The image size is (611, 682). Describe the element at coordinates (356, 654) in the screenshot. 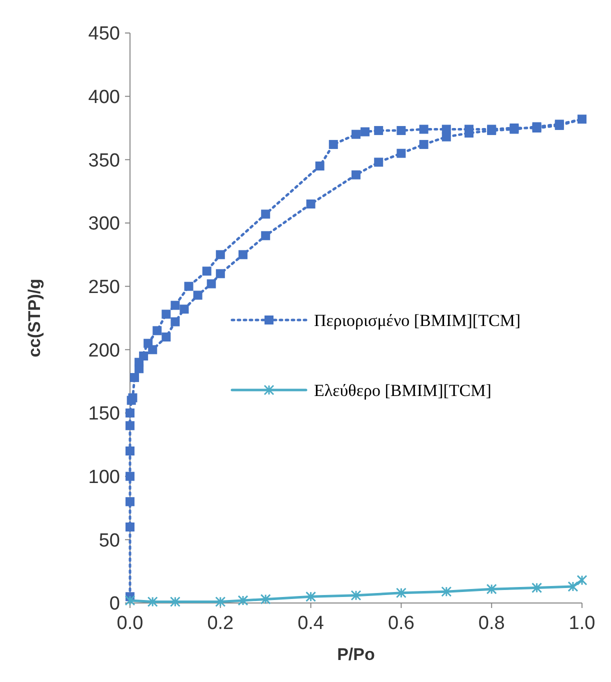

I see `x-axis-title: P/Po` at that location.